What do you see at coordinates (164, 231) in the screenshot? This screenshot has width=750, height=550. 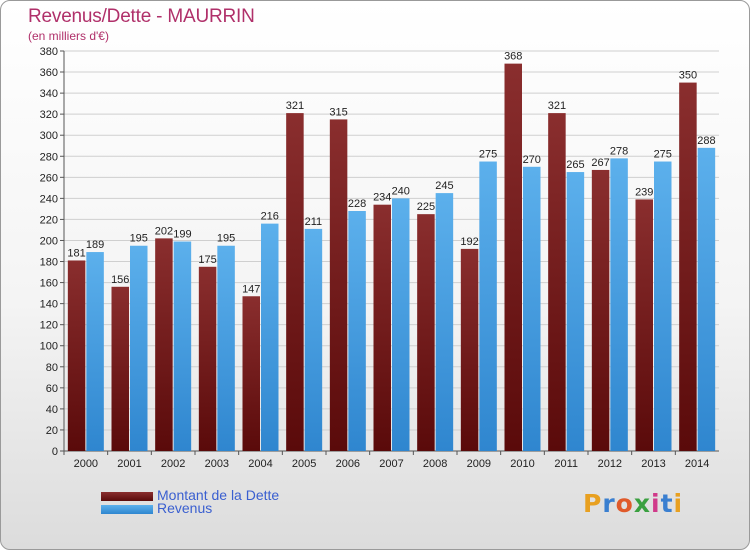 I see `data-label-debt: 202` at bounding box center [164, 231].